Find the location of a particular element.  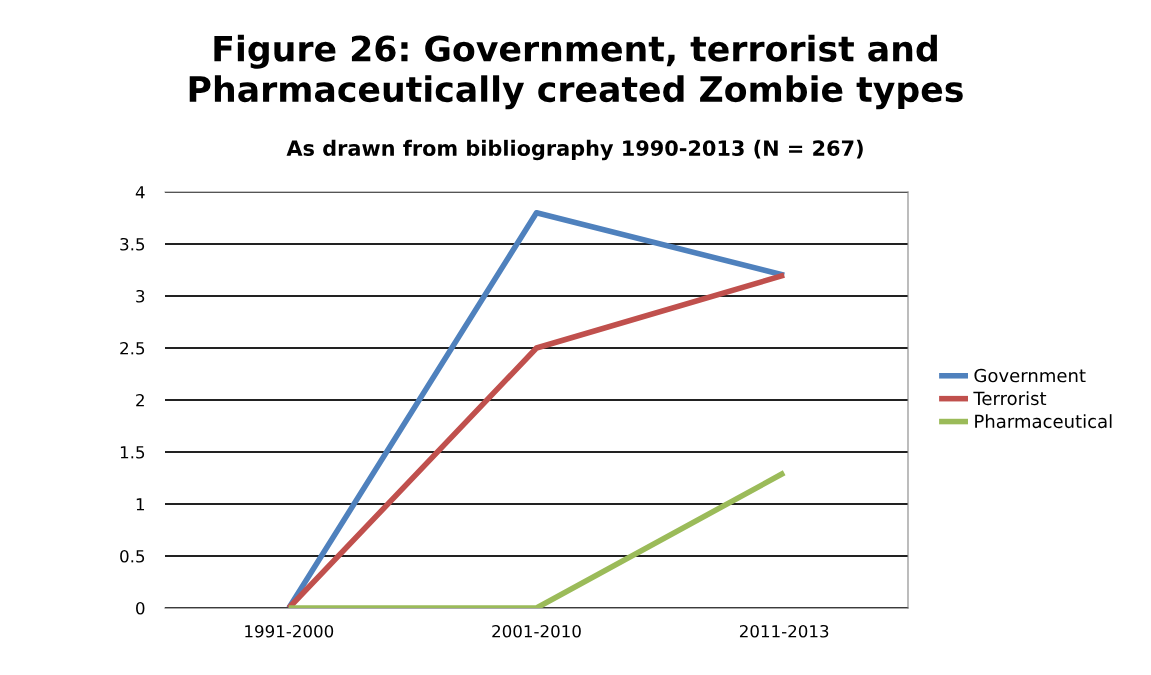

legend-label: Government is located at coordinates (1030, 375).